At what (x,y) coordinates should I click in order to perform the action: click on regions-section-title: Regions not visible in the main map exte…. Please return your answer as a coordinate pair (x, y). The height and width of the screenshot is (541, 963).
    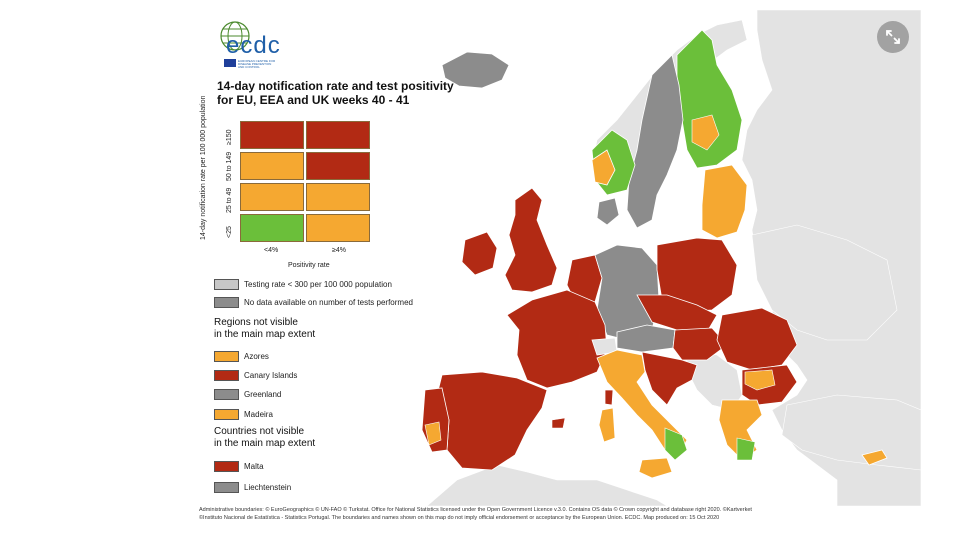
    Looking at the image, I should click on (265, 328).